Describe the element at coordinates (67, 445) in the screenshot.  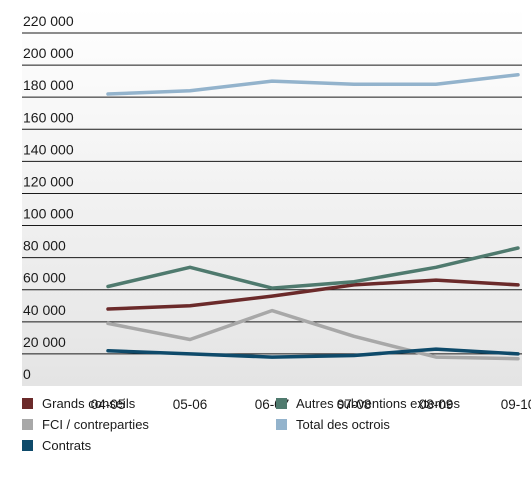
I see `legend-label: Contrats` at that location.